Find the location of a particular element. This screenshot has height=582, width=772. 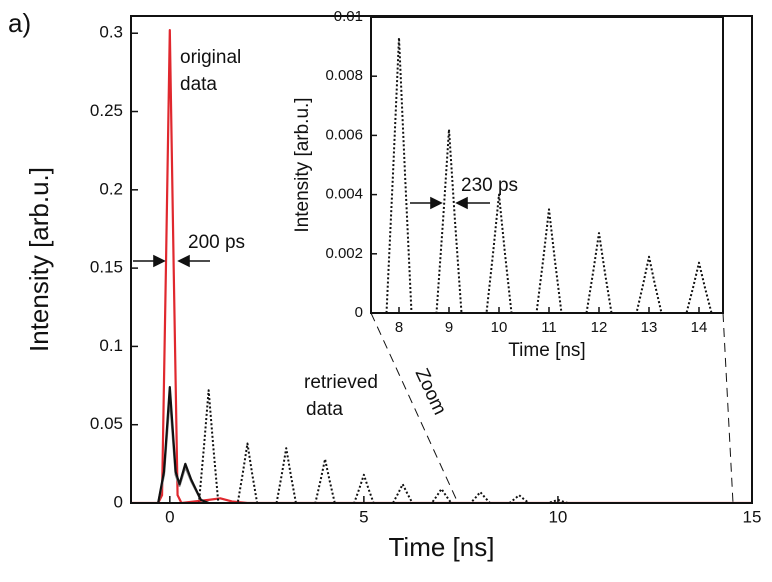

annotation: original is located at coordinates (210, 57).